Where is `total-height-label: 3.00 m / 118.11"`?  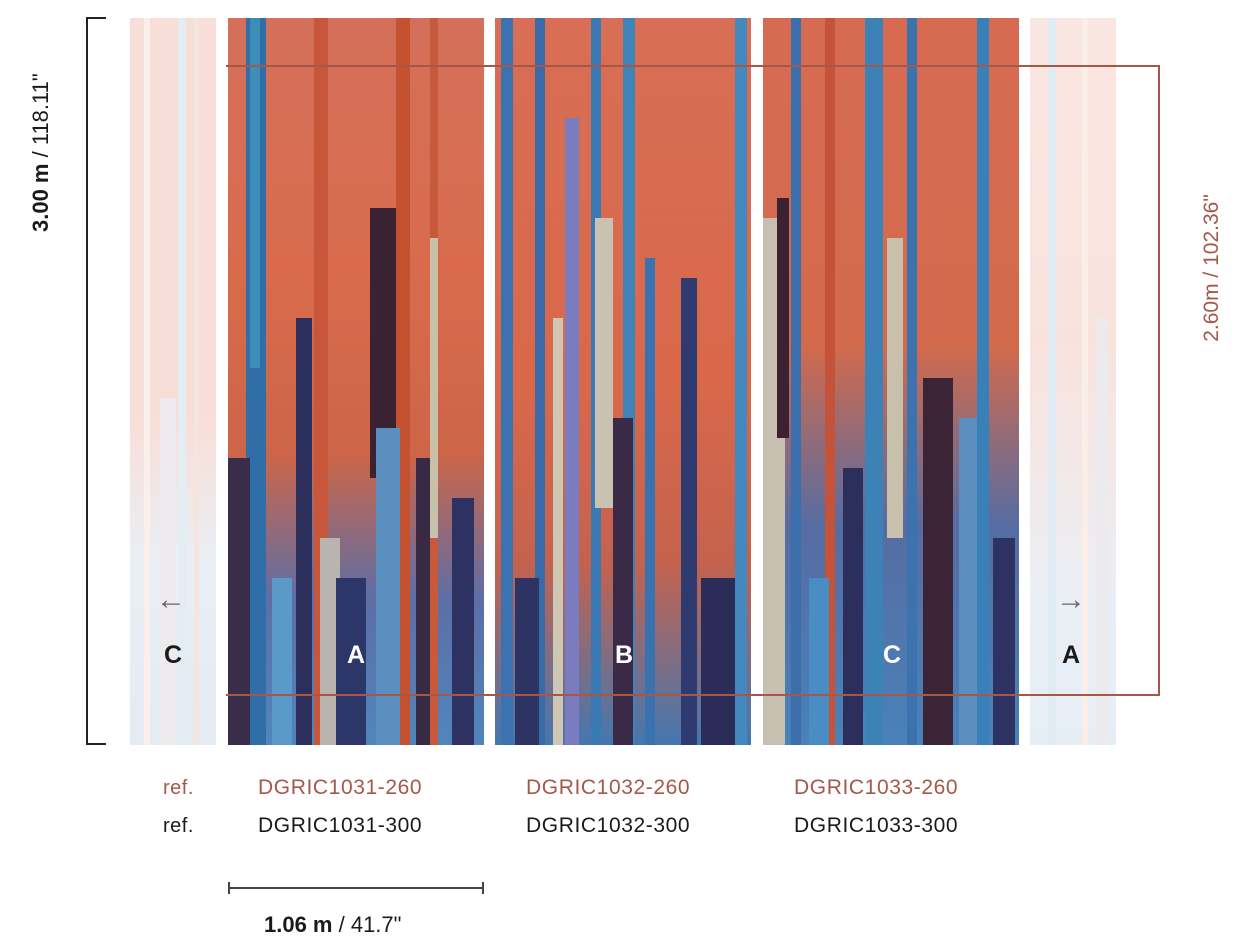
total-height-label: 3.00 m / 118.11" is located at coordinates (41, 152).